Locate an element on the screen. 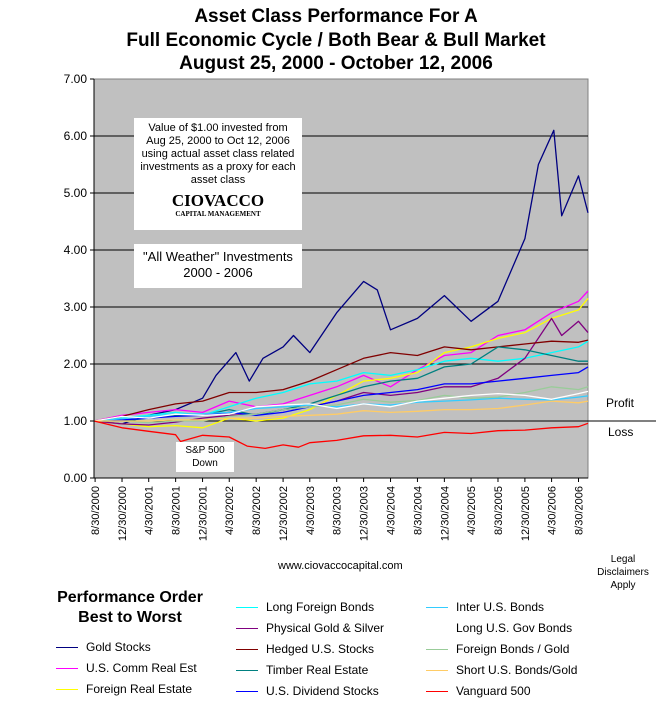 The height and width of the screenshot is (710, 672). all-weather-box: "All Weather" Investments 2000 - 2006 is located at coordinates (218, 266).